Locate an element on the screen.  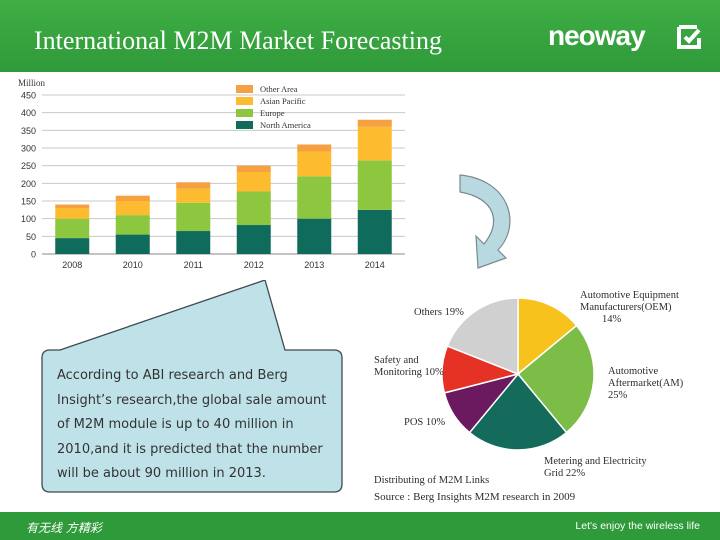
y-tick-label: 100 is located at coordinates (28, 219).